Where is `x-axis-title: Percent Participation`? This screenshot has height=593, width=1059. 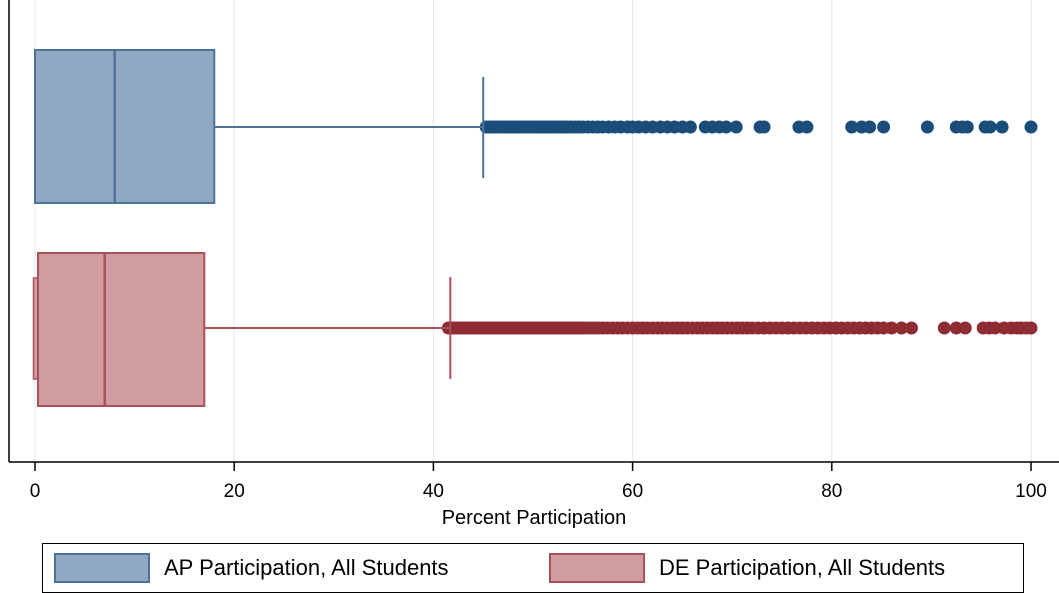
x-axis-title: Percent Participation is located at coordinates (534, 518).